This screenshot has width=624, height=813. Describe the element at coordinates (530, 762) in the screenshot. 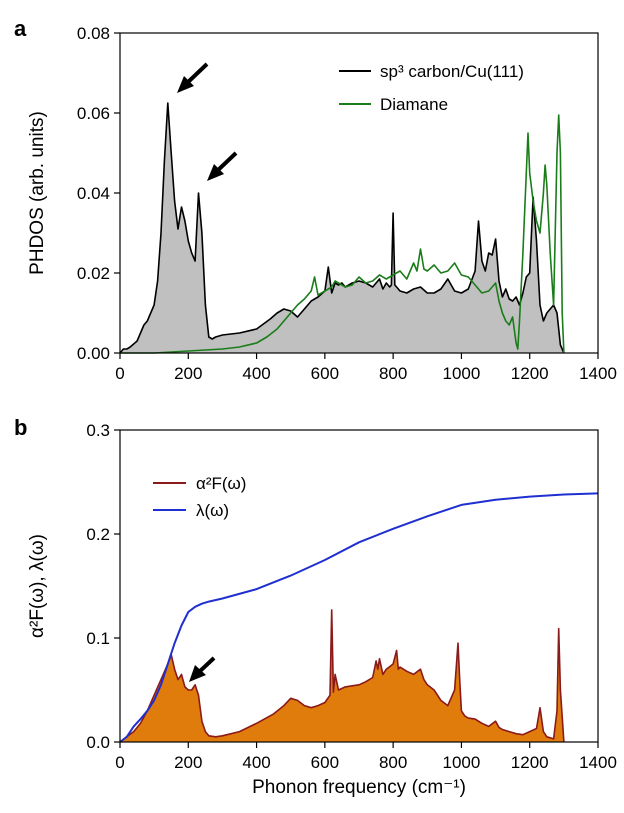

I see `panel-b-xtick-label: 1200` at that location.